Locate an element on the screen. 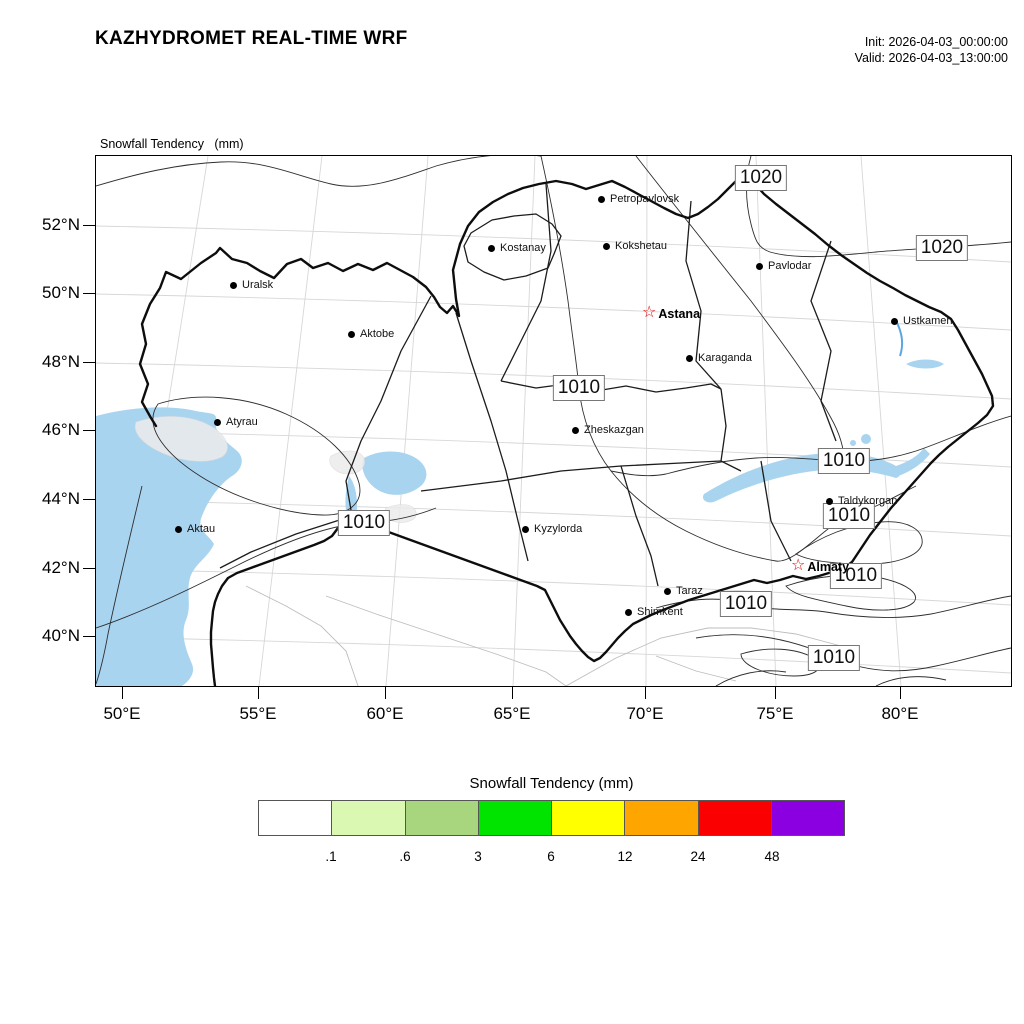 This screenshot has width=1024, height=1024. lon-label-70e: 70°E is located at coordinates (645, 713).